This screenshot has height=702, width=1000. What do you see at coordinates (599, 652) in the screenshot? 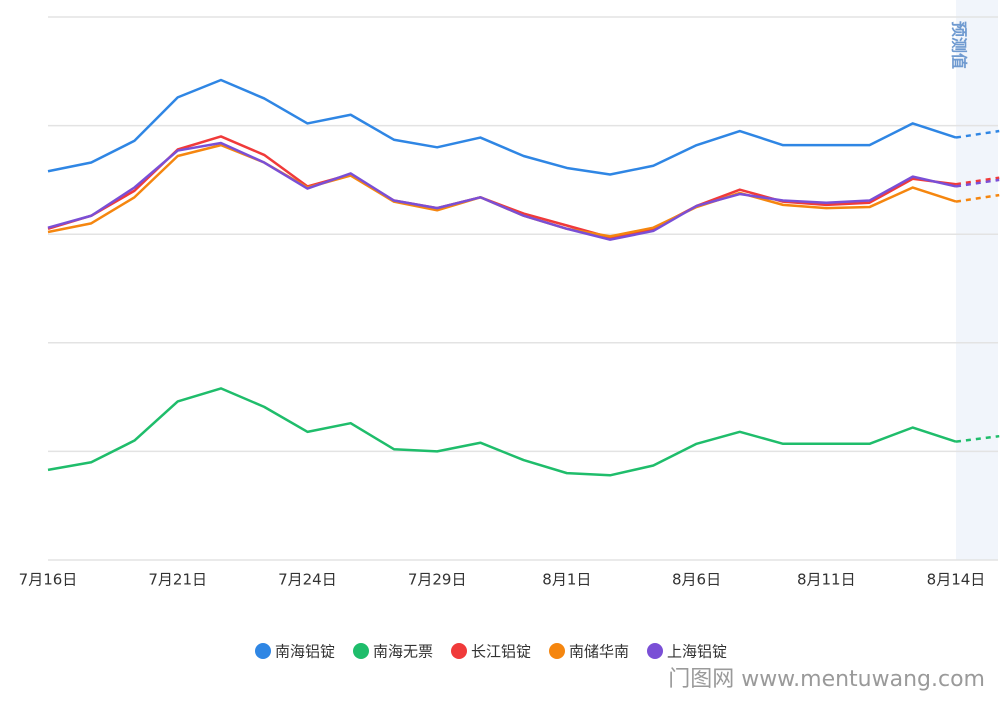
I see `legend-label: 南储华南` at bounding box center [599, 652].